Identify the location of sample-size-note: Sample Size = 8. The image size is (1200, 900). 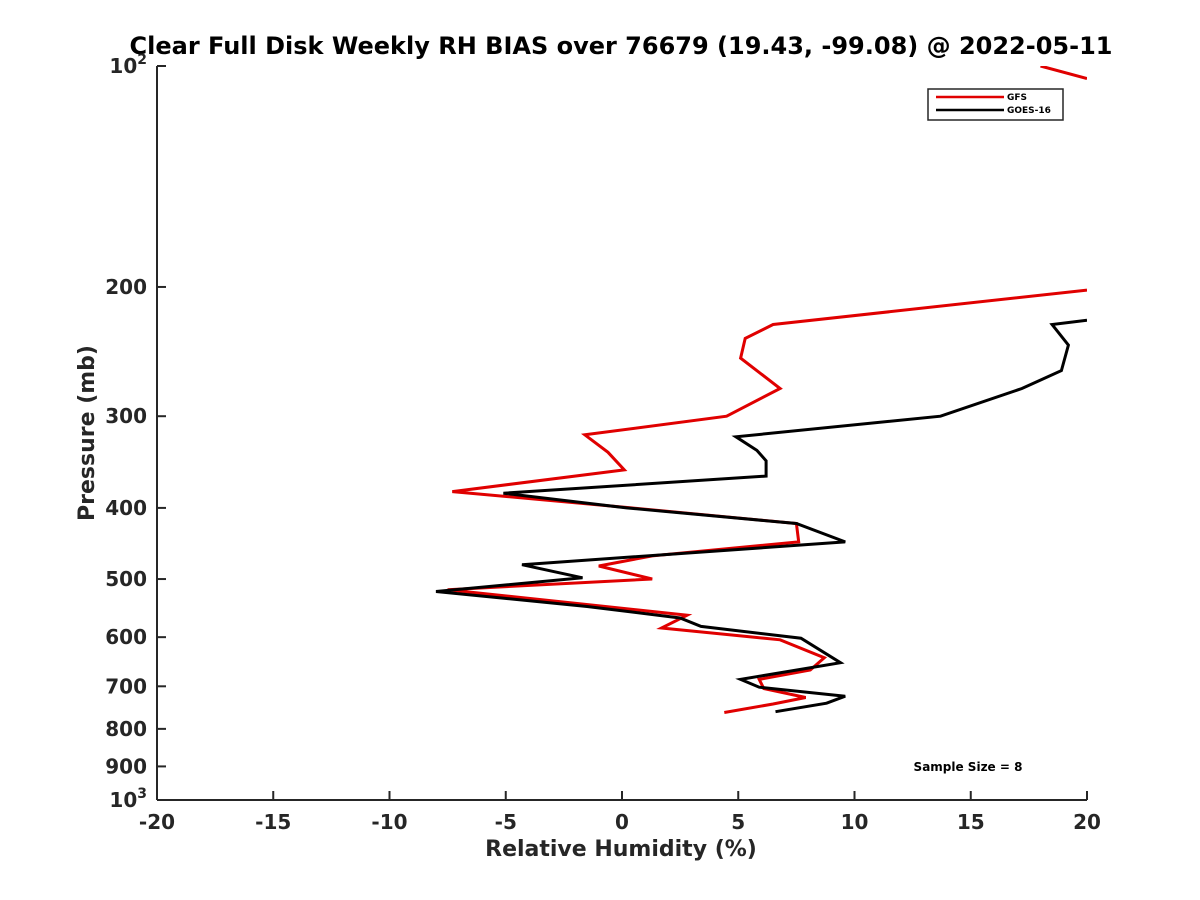
(968, 767).